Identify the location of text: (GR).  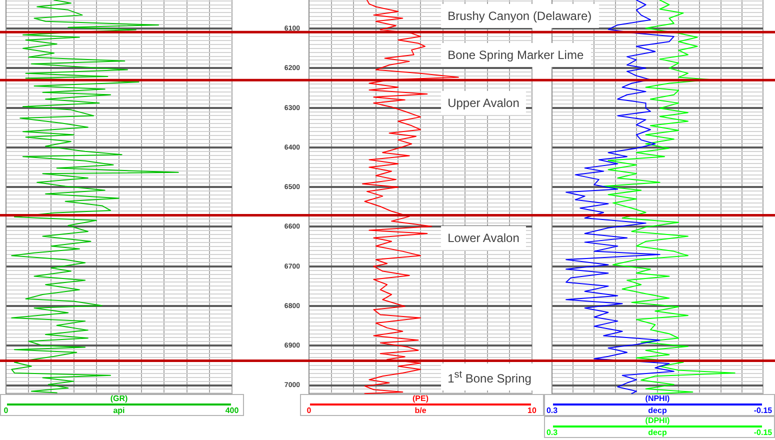
(119, 399).